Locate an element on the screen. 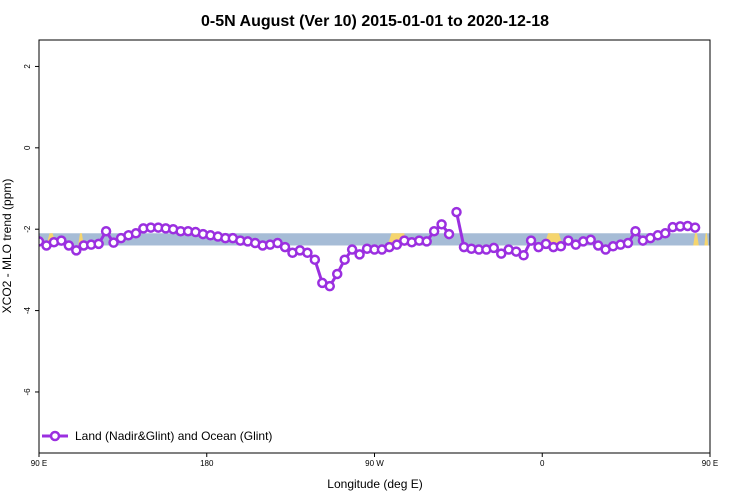  y-axis: 2 0 -2 -4 -6 is located at coordinates (31, 230).